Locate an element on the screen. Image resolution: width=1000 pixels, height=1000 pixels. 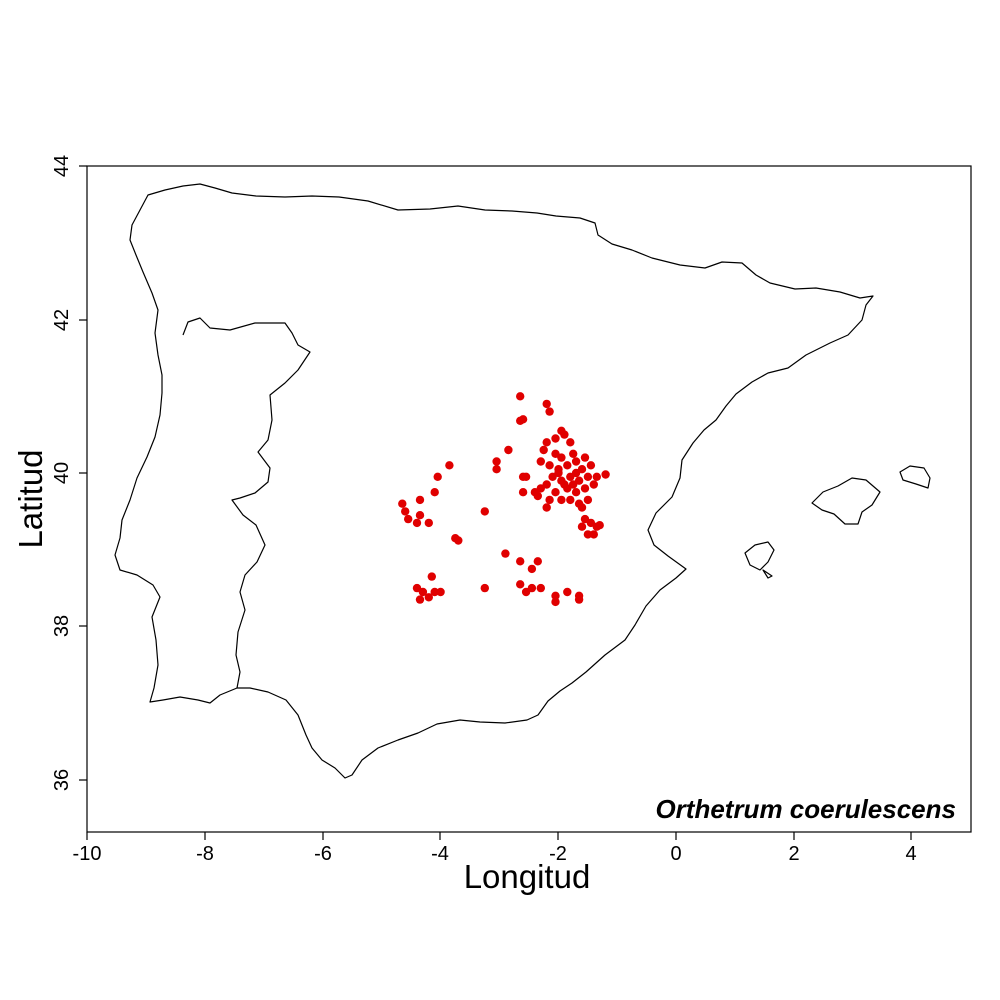
formentera-outline is located at coordinates (767, 574).